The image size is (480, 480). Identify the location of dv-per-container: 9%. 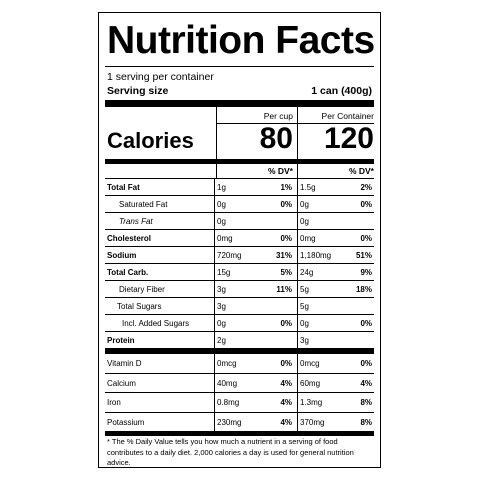
(366, 272).